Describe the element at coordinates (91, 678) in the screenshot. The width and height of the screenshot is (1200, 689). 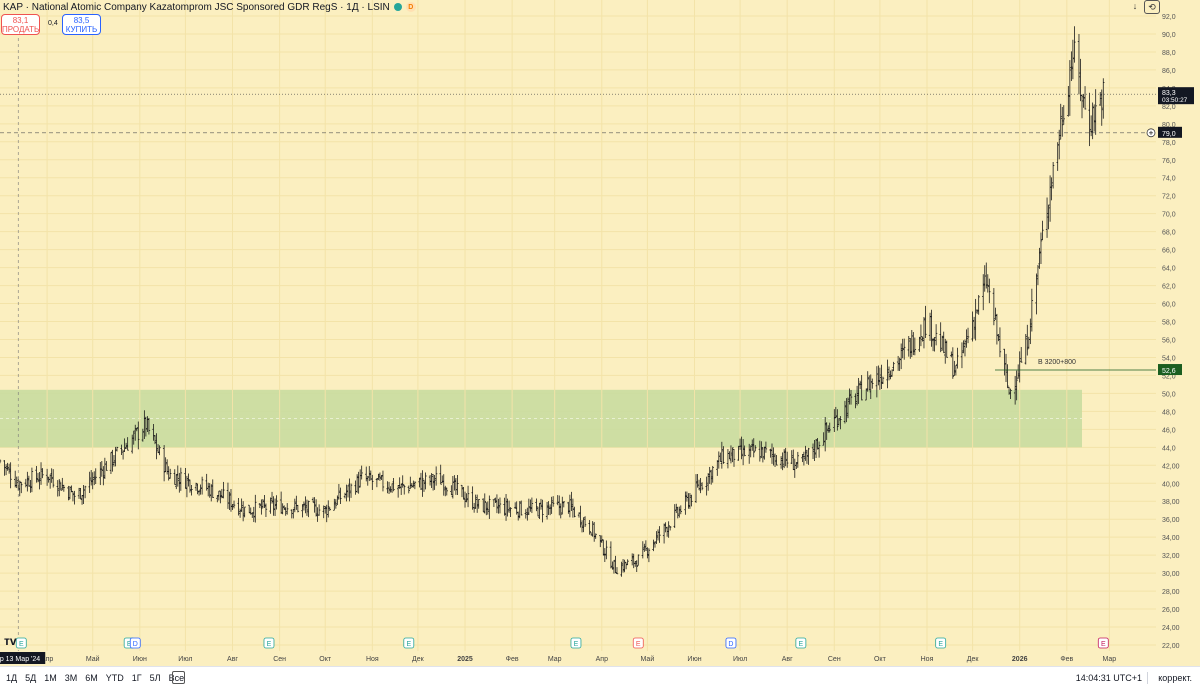
I see `range-6m: 6М` at that location.